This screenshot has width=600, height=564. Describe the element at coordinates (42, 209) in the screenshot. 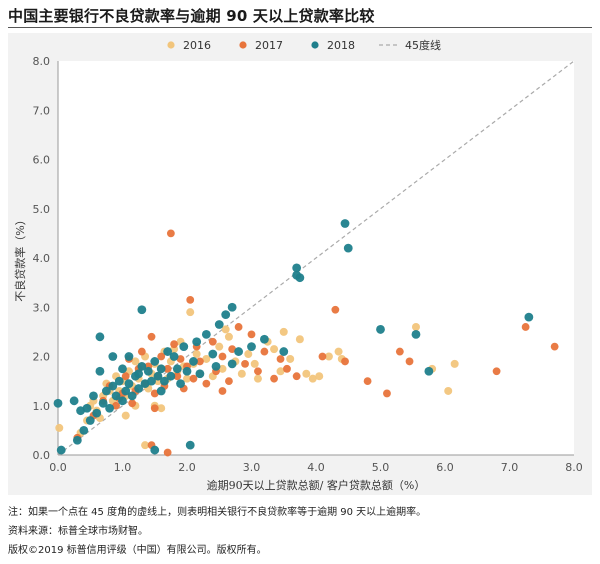

I see `y-tick-label: 5.0` at that location.